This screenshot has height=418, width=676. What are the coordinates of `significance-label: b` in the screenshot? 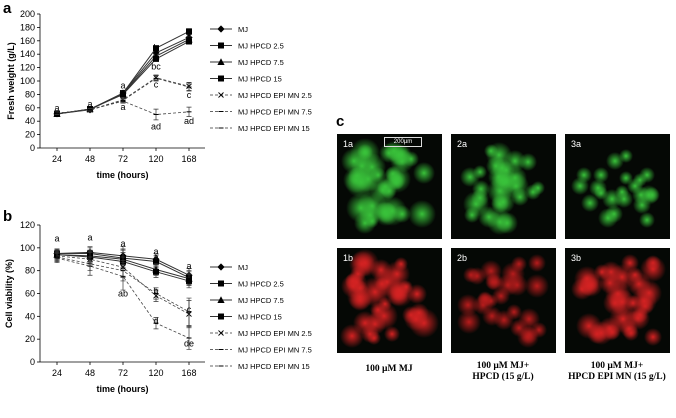 It's located at (155, 291).